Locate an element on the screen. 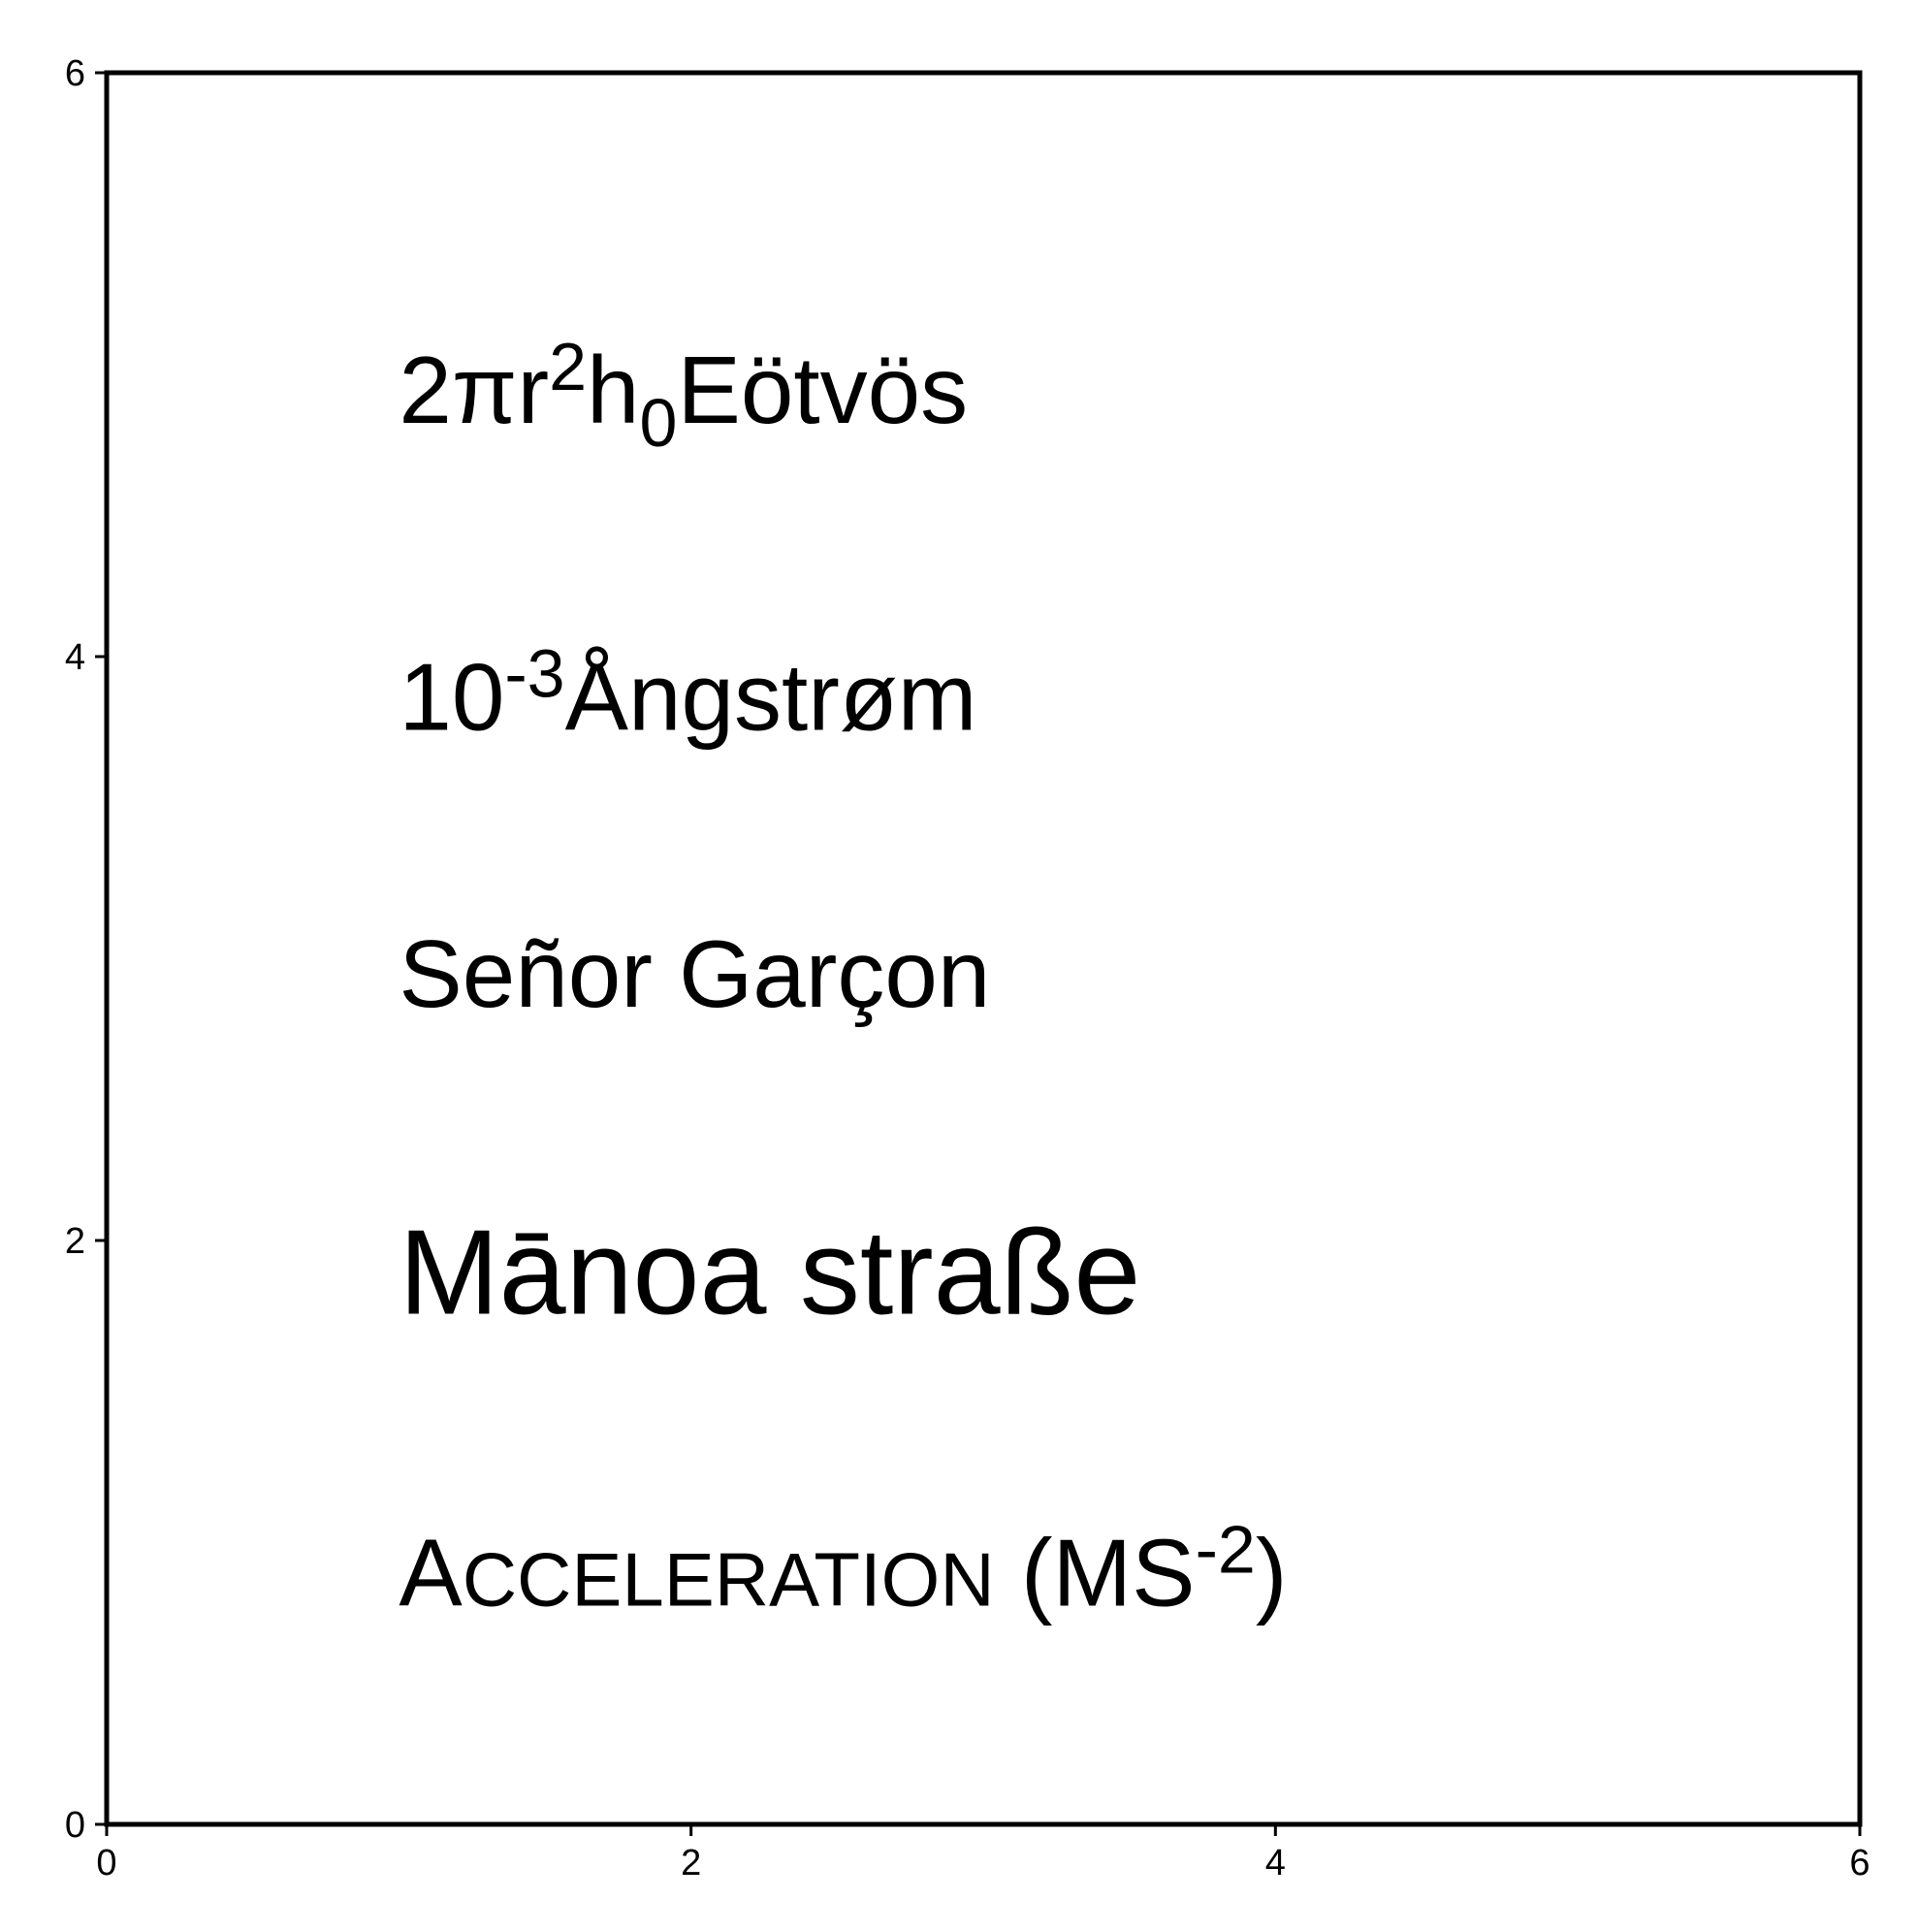 The height and width of the screenshot is (1932, 1918). annotation-part: -3 is located at coordinates (534, 673).